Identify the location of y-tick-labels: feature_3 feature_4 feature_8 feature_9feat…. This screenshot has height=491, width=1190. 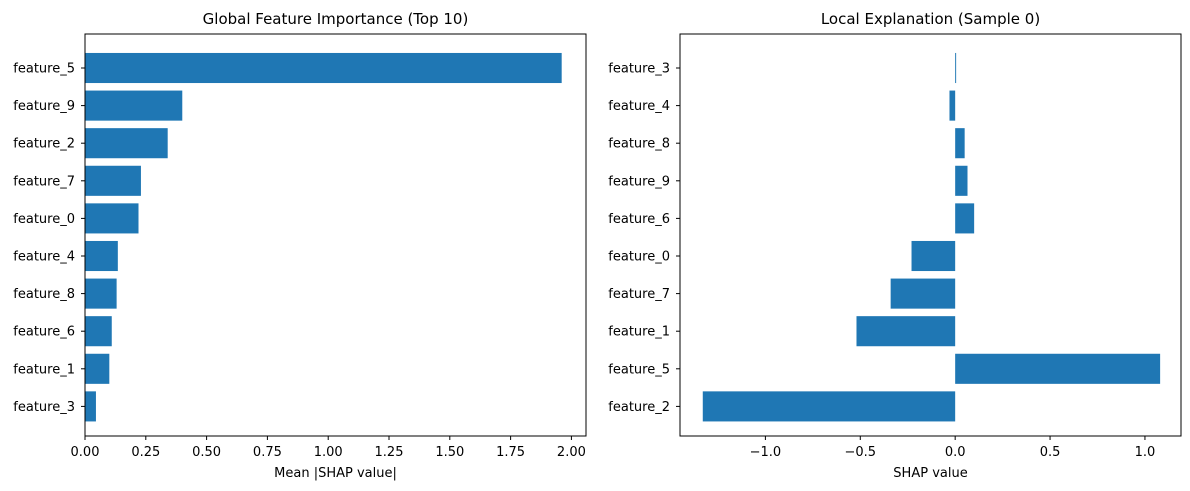
(644, 238).